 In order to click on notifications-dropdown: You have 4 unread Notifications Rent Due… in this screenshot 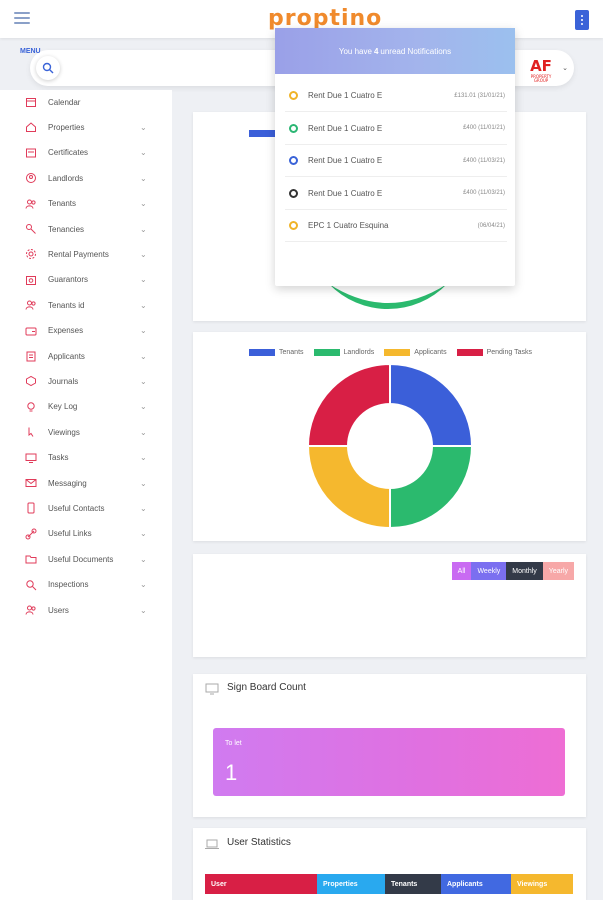, I will do `click(395, 157)`.